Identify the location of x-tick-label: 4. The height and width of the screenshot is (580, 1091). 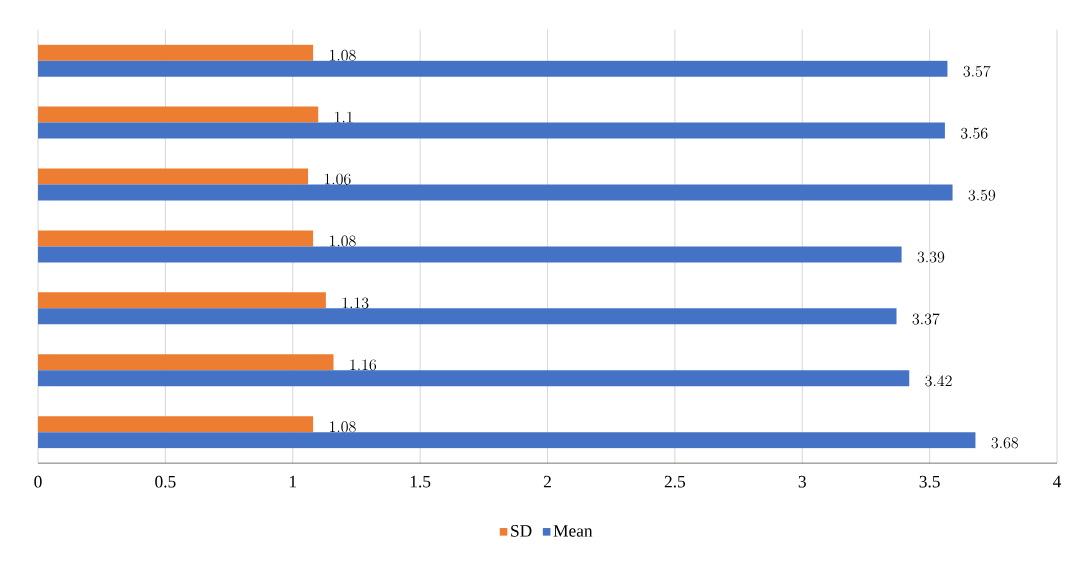
(1057, 481).